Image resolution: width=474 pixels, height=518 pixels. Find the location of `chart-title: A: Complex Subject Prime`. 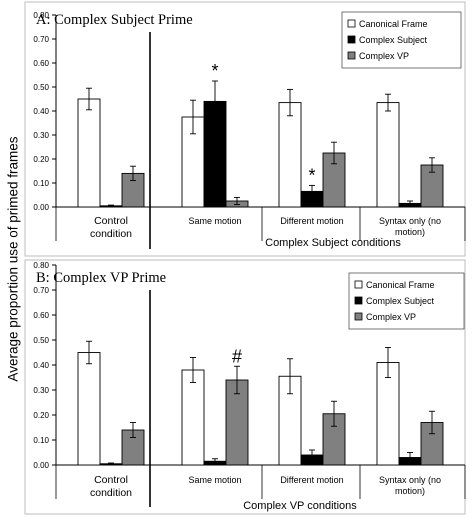

chart-title: A: Complex Subject Prime is located at coordinates (114, 20).